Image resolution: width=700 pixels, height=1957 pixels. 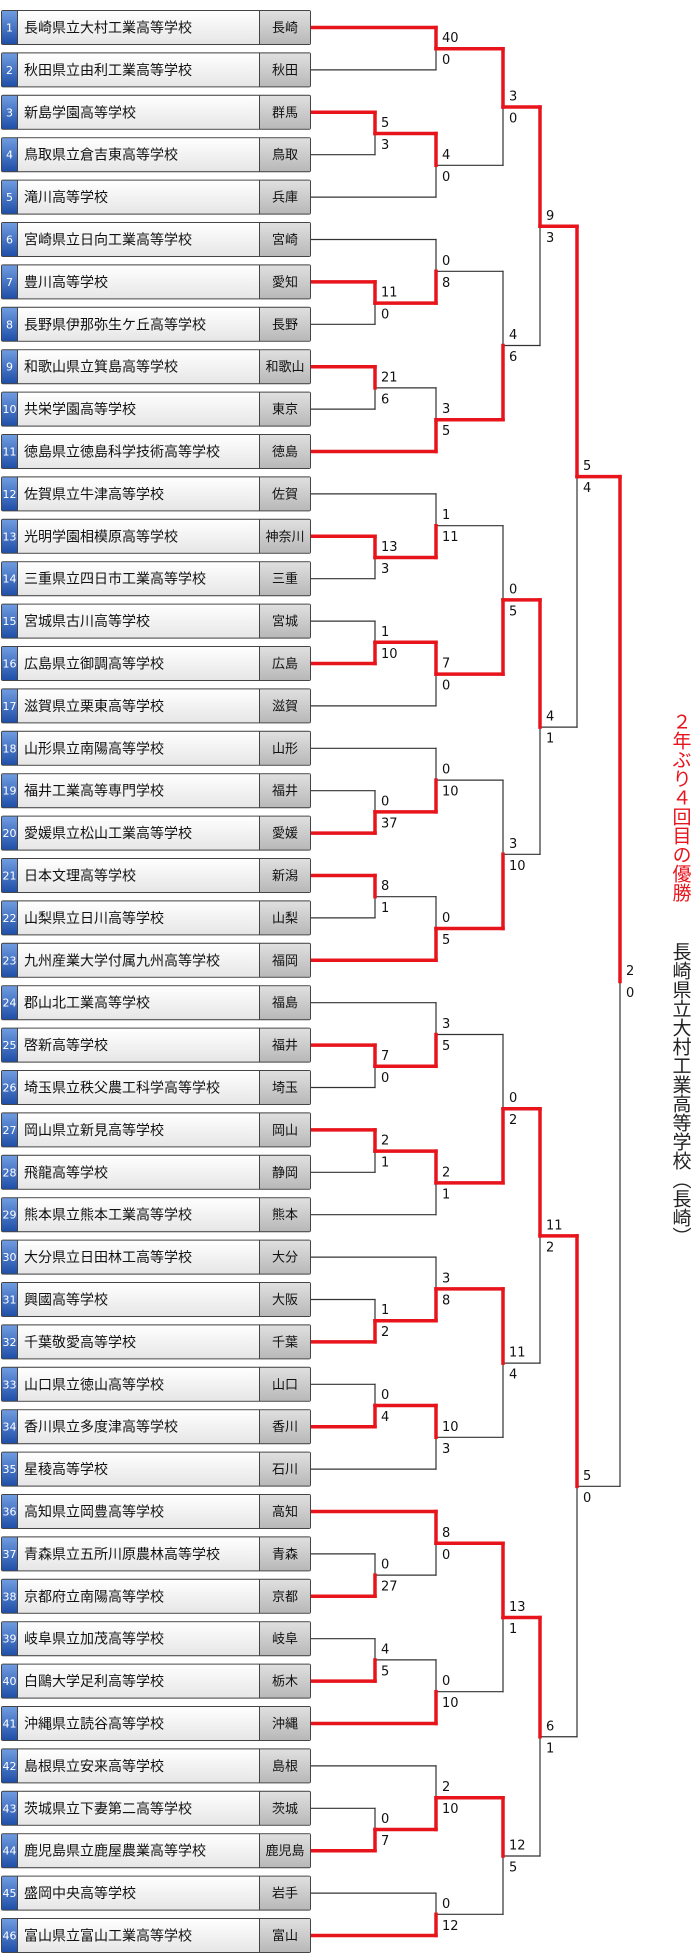 I want to click on team-name: 三重県立四日市工業高等学校, so click(x=115, y=579).